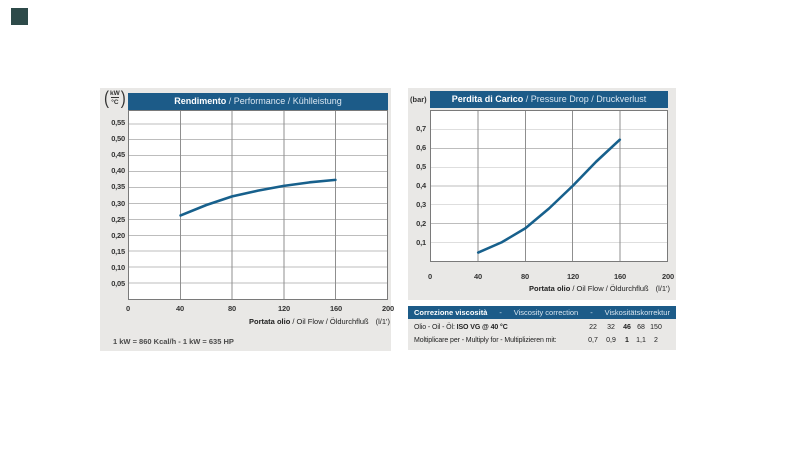 Image resolution: width=800 pixels, height=450 pixels. What do you see at coordinates (118, 154) in the screenshot?
I see `y-tick-label: 0,45` at bounding box center [118, 154].